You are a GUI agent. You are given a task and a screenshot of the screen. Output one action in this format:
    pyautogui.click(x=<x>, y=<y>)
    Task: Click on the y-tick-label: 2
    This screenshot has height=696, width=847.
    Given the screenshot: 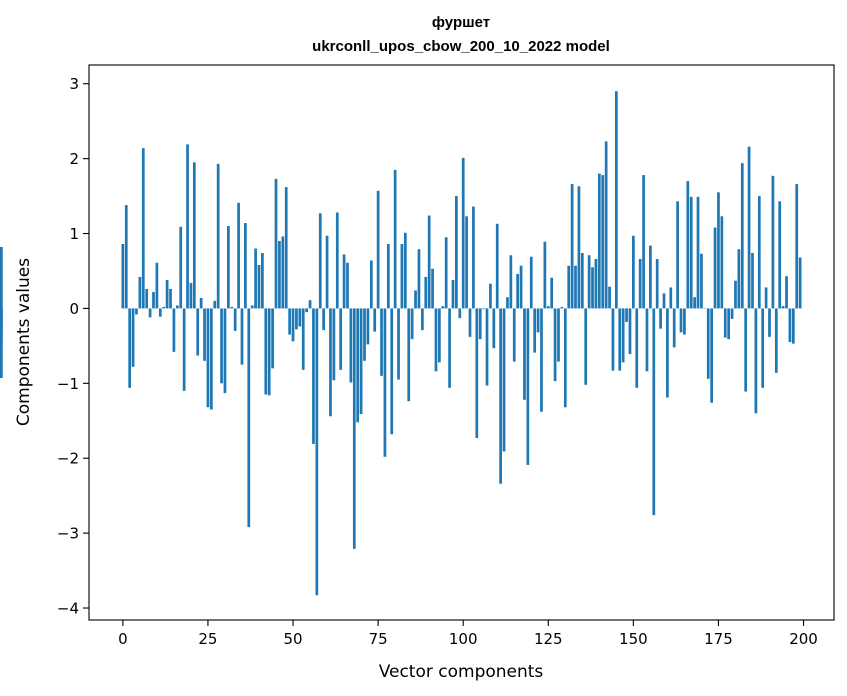 What is the action you would take?
    pyautogui.click(x=74, y=159)
    